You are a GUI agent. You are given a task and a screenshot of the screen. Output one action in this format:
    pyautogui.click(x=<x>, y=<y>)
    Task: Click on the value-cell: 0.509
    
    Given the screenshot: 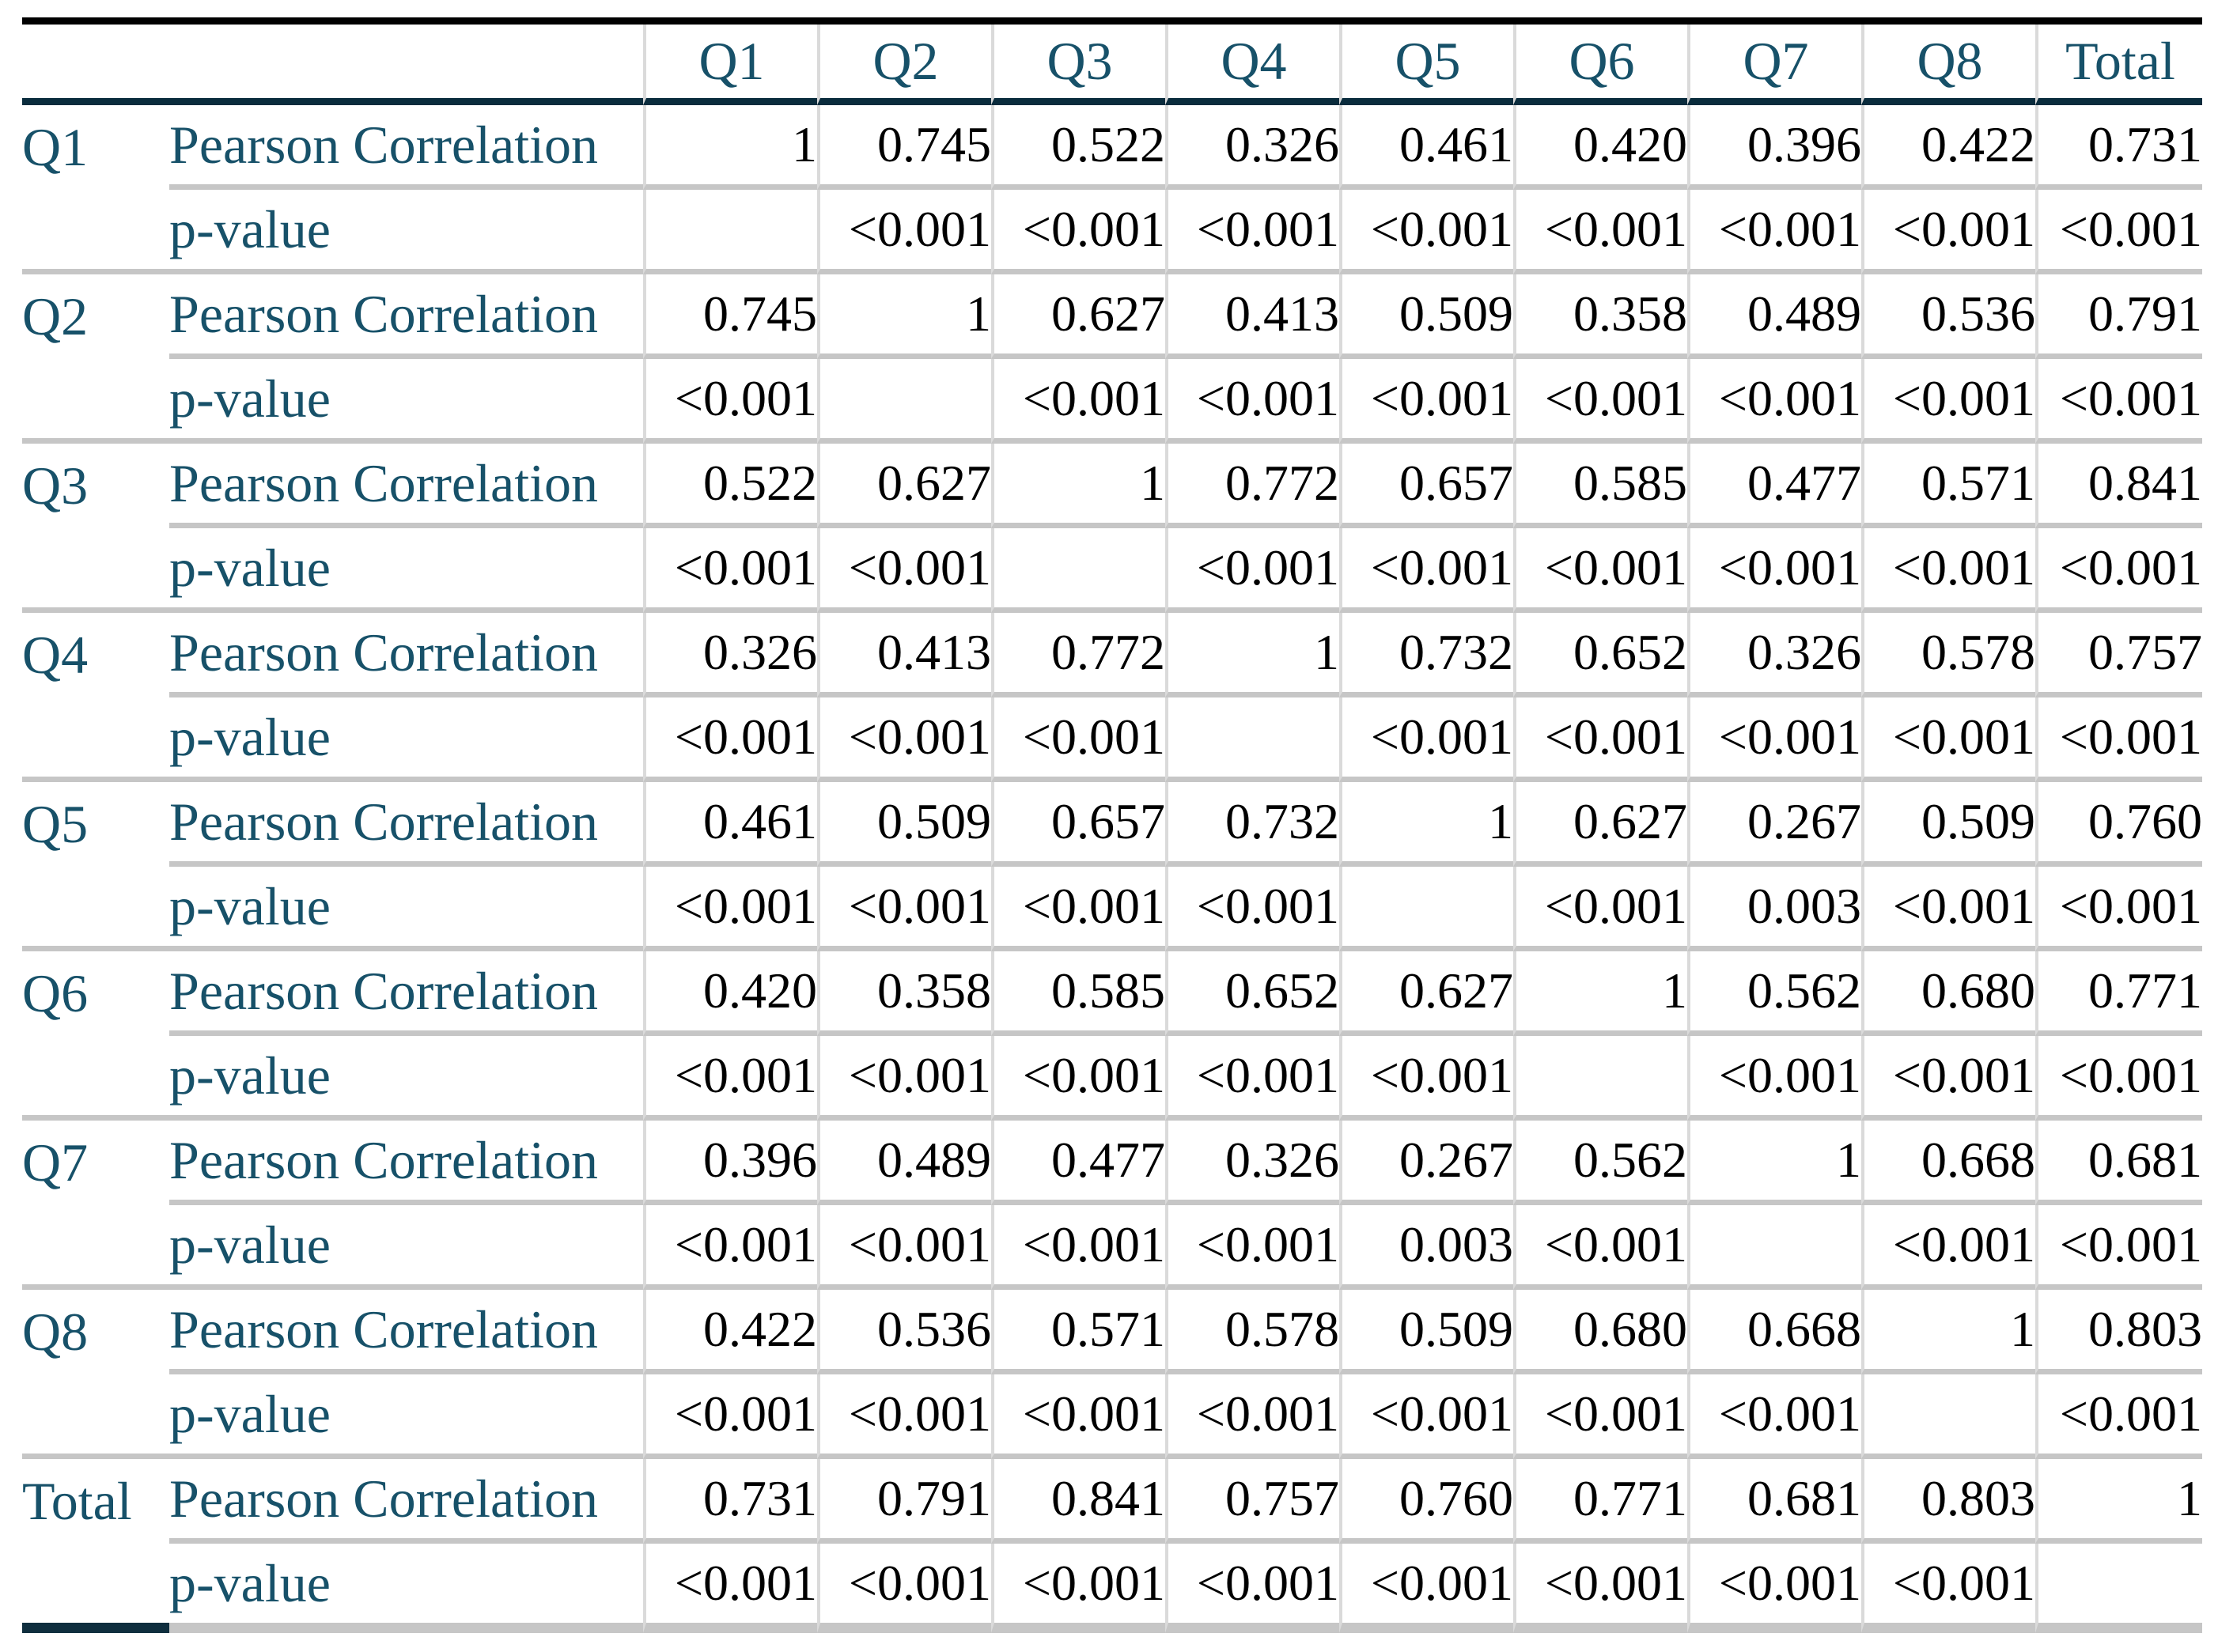 What is the action you would take?
    pyautogui.click(x=1426, y=1332)
    